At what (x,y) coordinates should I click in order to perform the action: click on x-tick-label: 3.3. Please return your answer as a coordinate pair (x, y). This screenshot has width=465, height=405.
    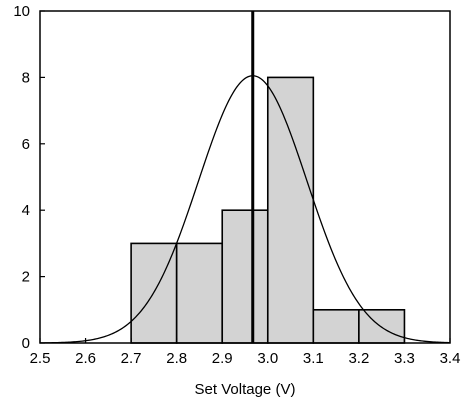
    Looking at the image, I should click on (404, 358).